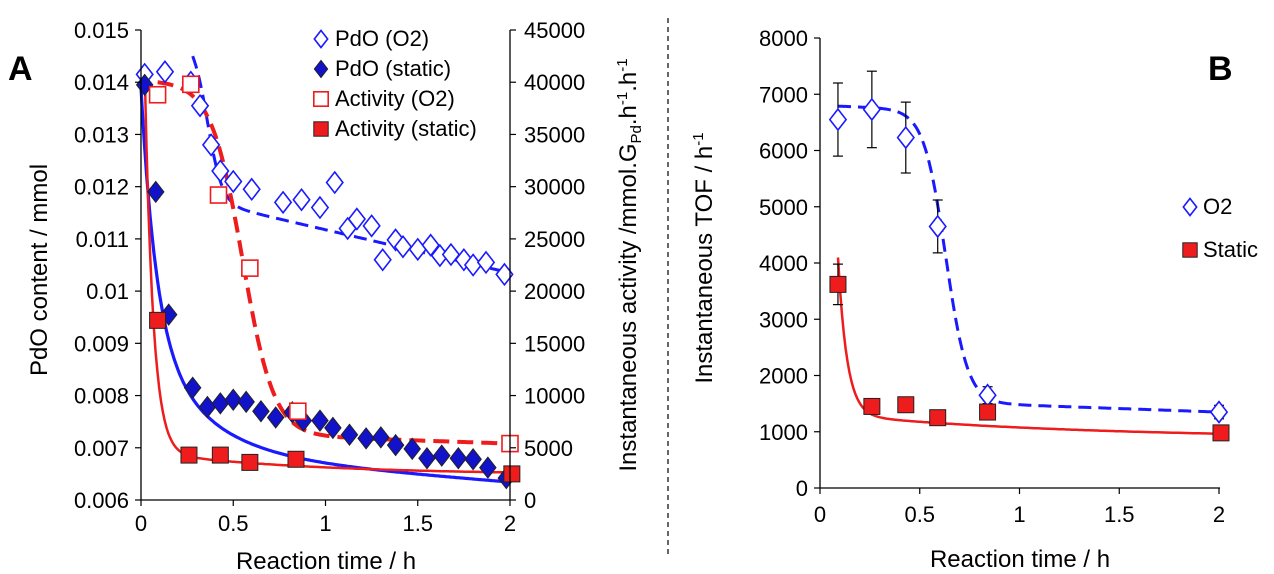 This screenshot has width=1274, height=574. Describe the element at coordinates (628, 307) in the screenshot. I see `y2-title-main: Instantaneous activity /mmol.G` at that location.